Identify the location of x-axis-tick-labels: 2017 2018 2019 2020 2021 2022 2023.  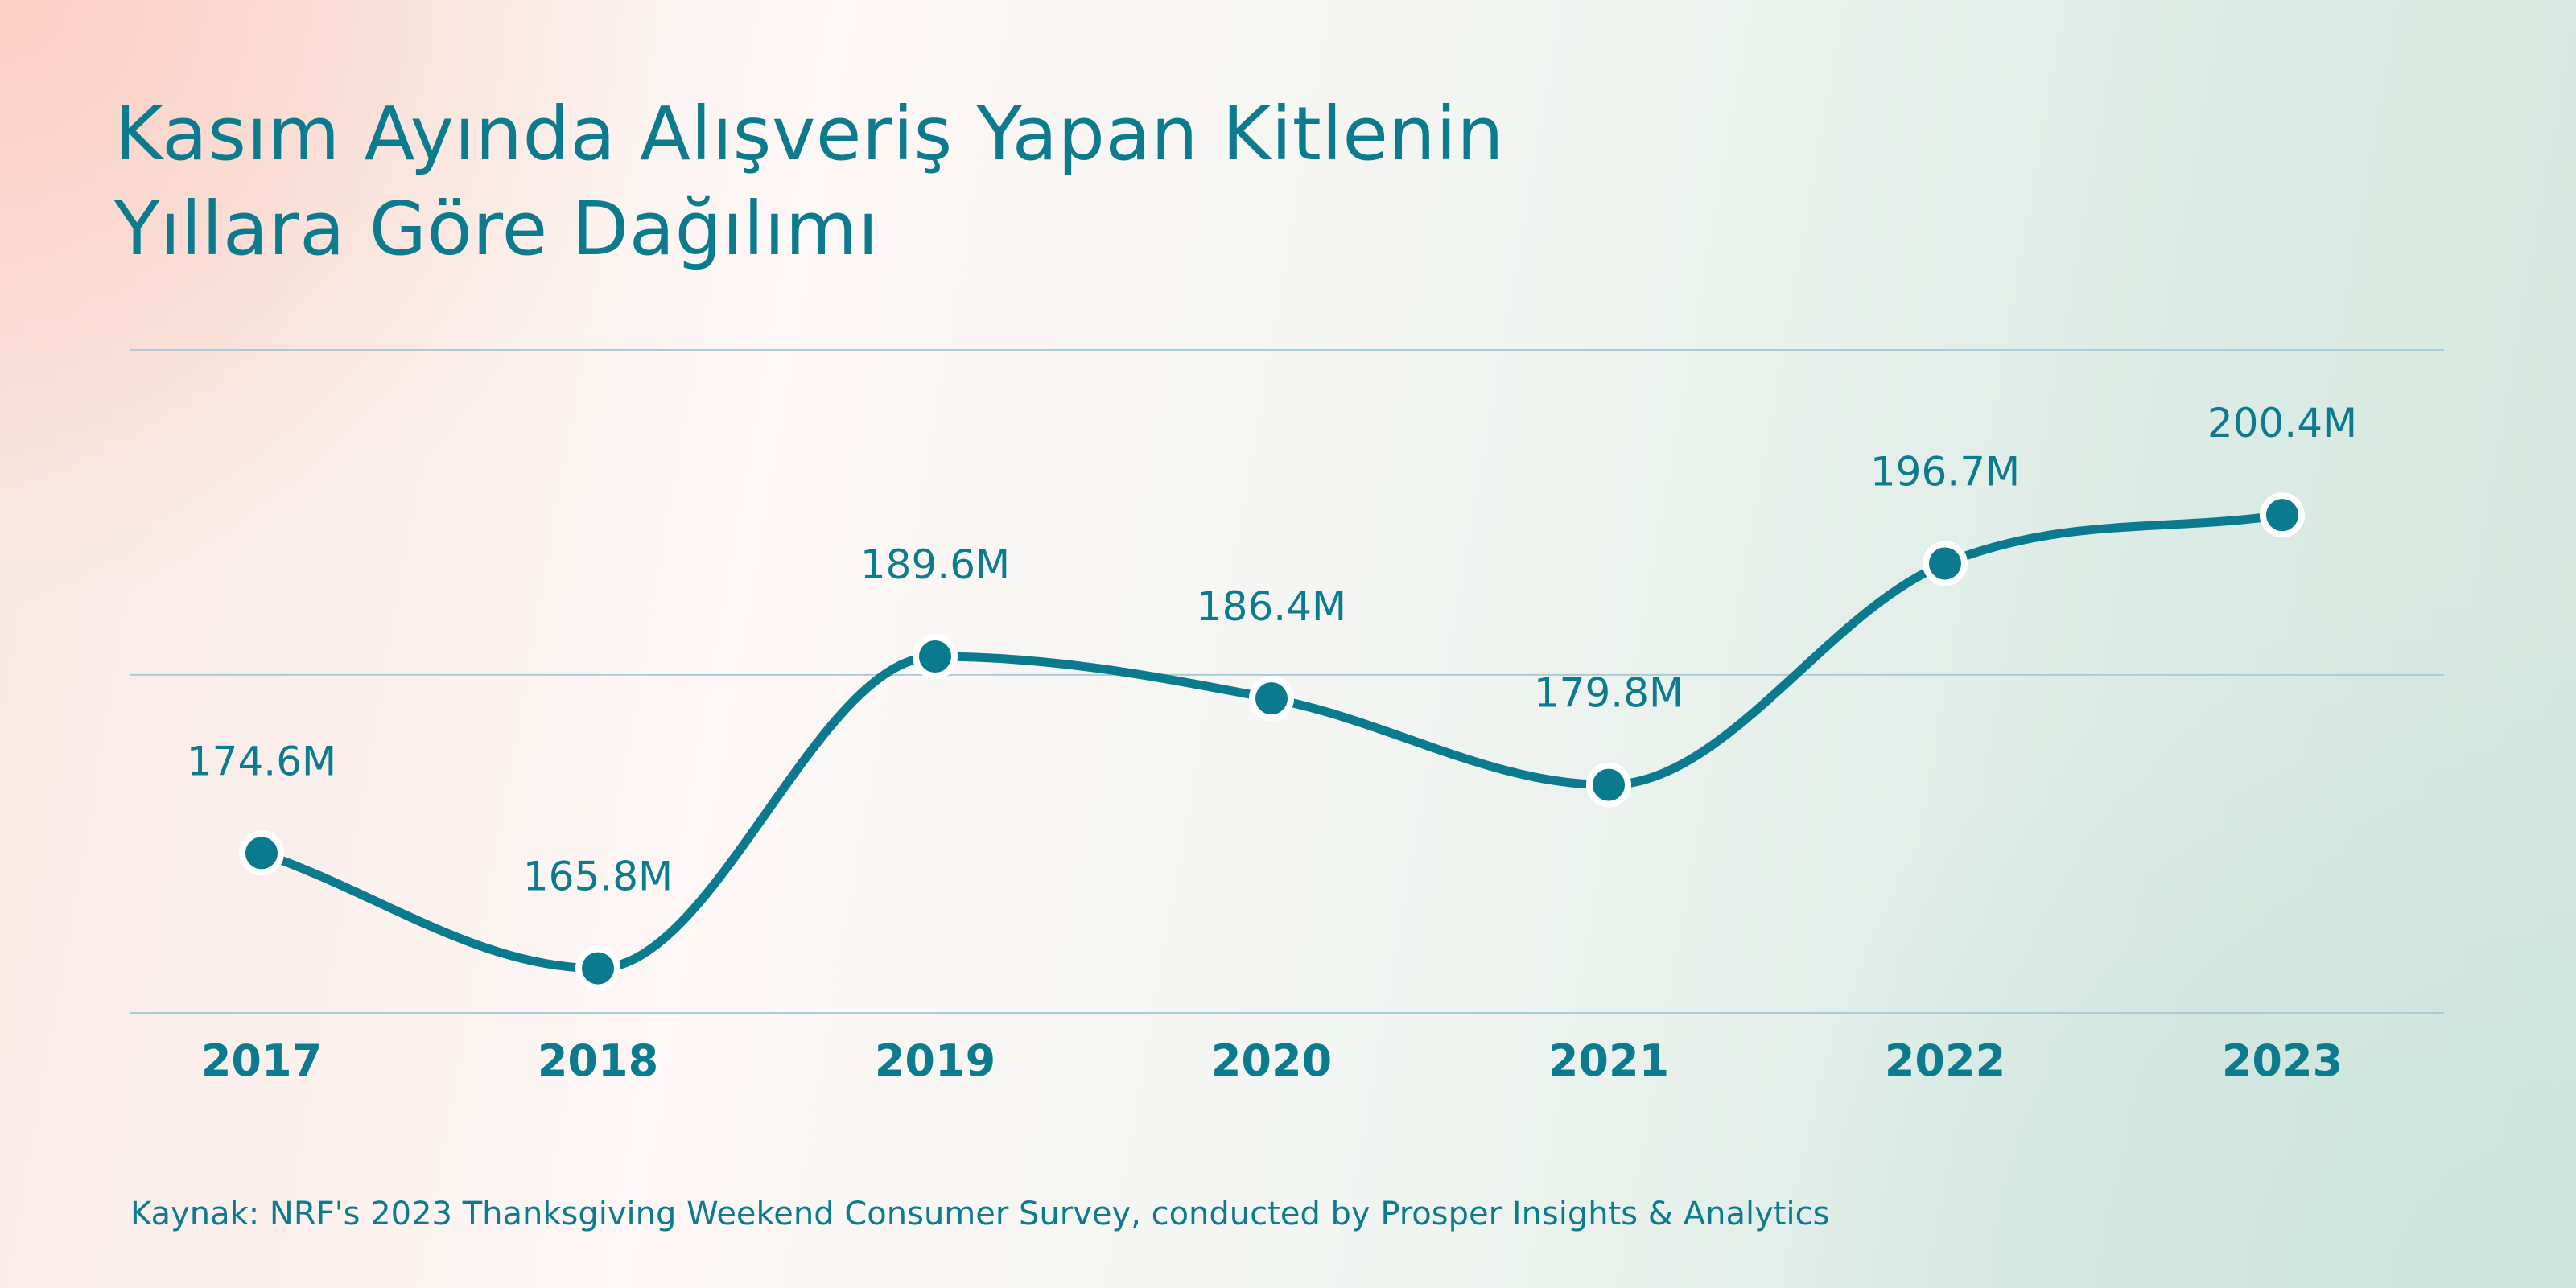
(1272, 1060).